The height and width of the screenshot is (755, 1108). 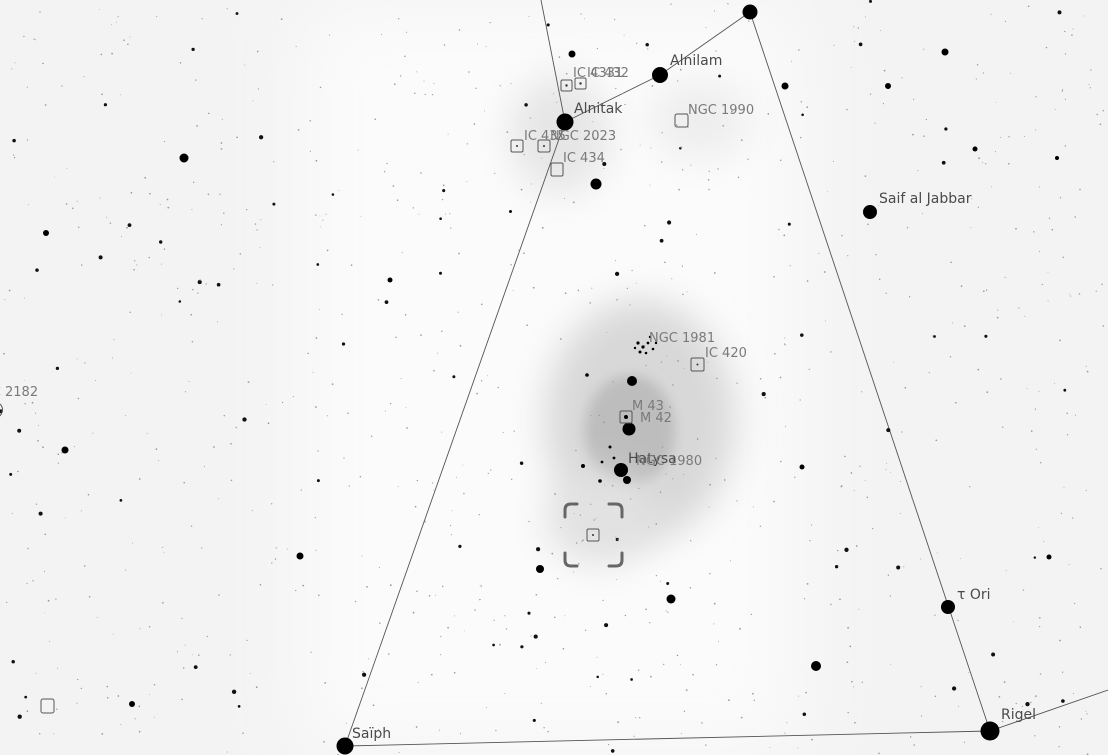 I want to click on star-hatysa, so click(x=621, y=470).